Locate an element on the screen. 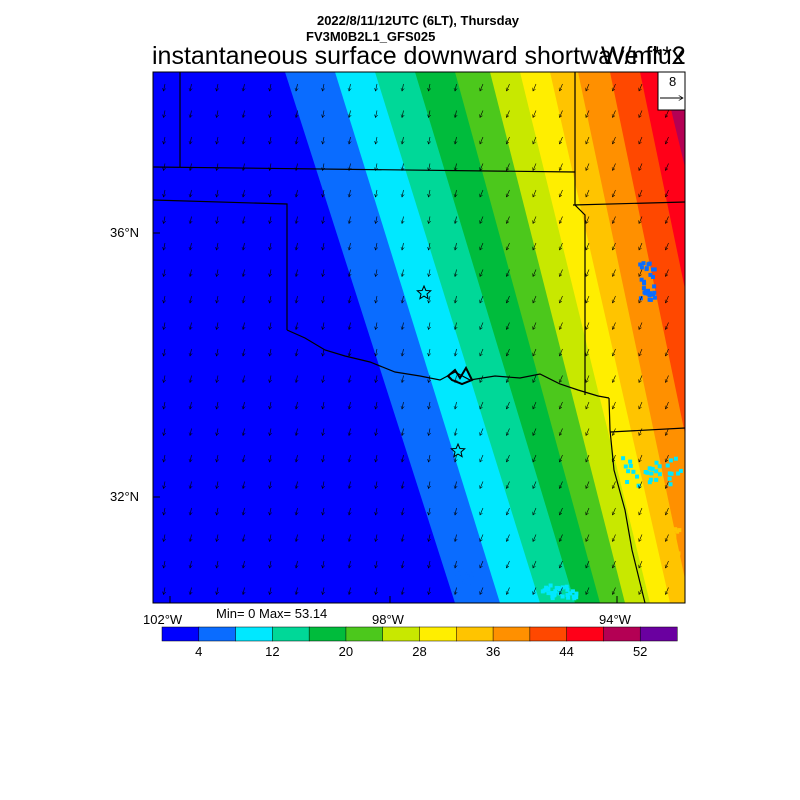  flux-band is located at coordinates (662, 181).